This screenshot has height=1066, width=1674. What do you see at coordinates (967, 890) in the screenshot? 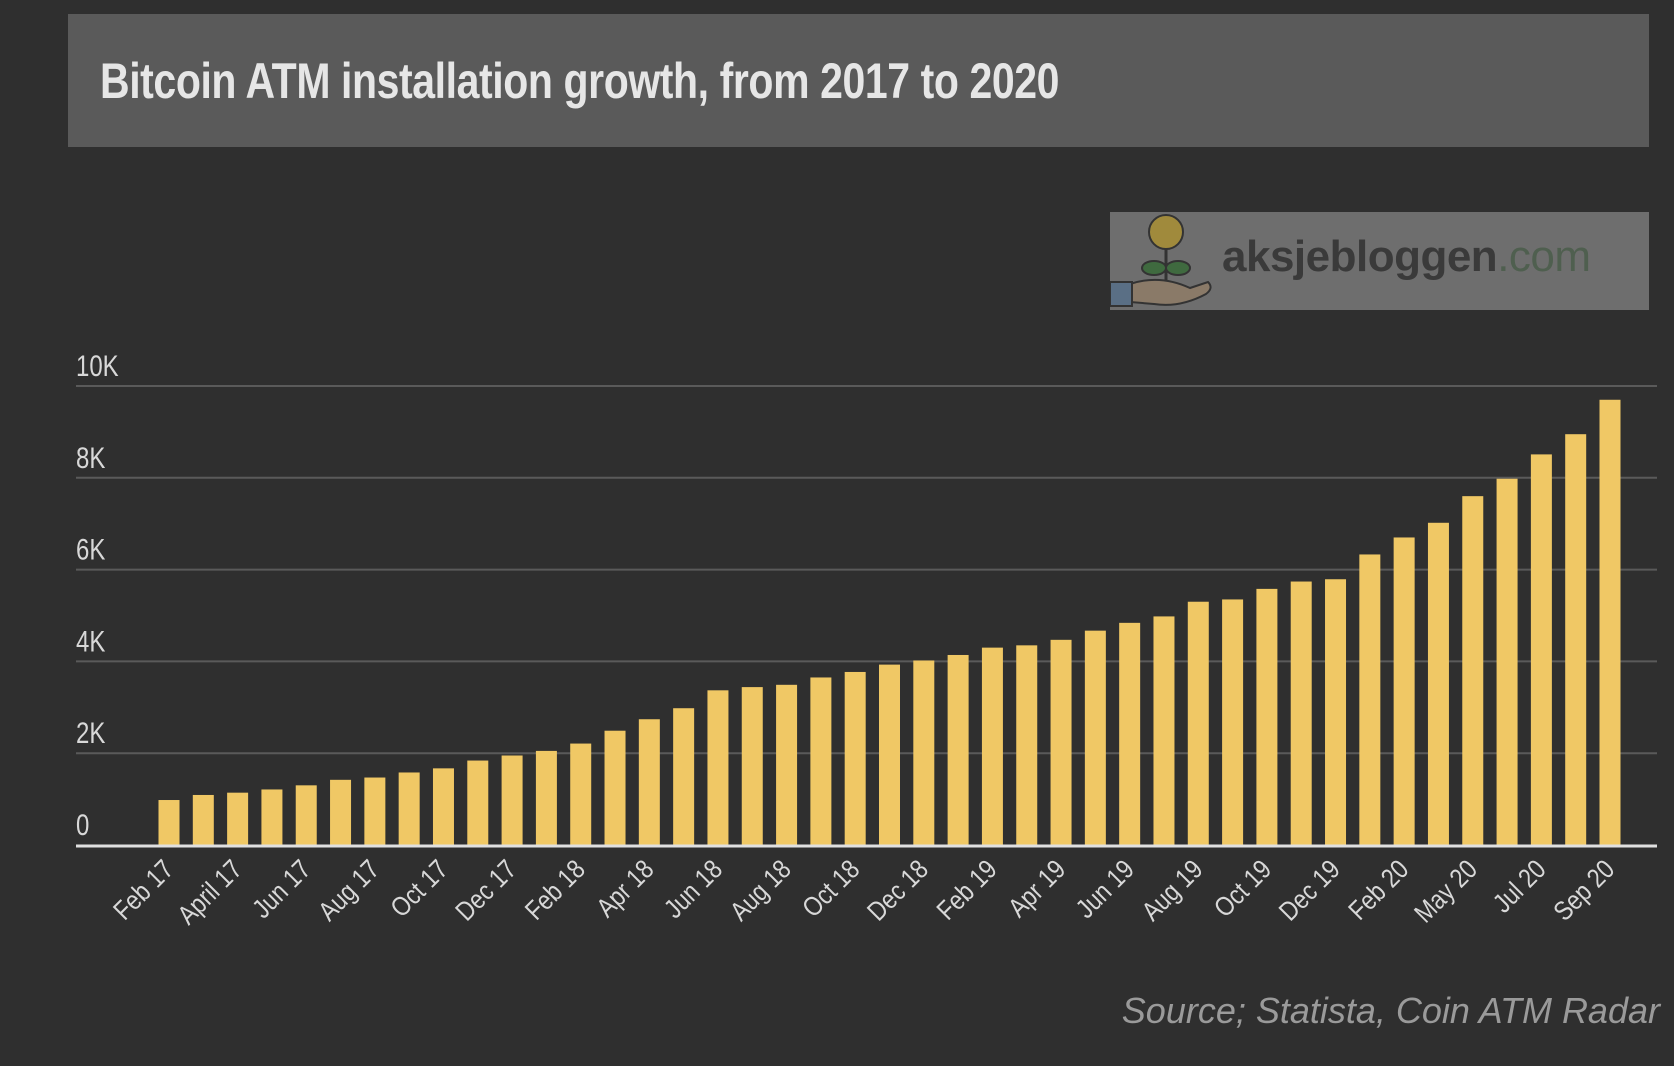
I see `x-tick-label: Feb 19` at bounding box center [967, 890].